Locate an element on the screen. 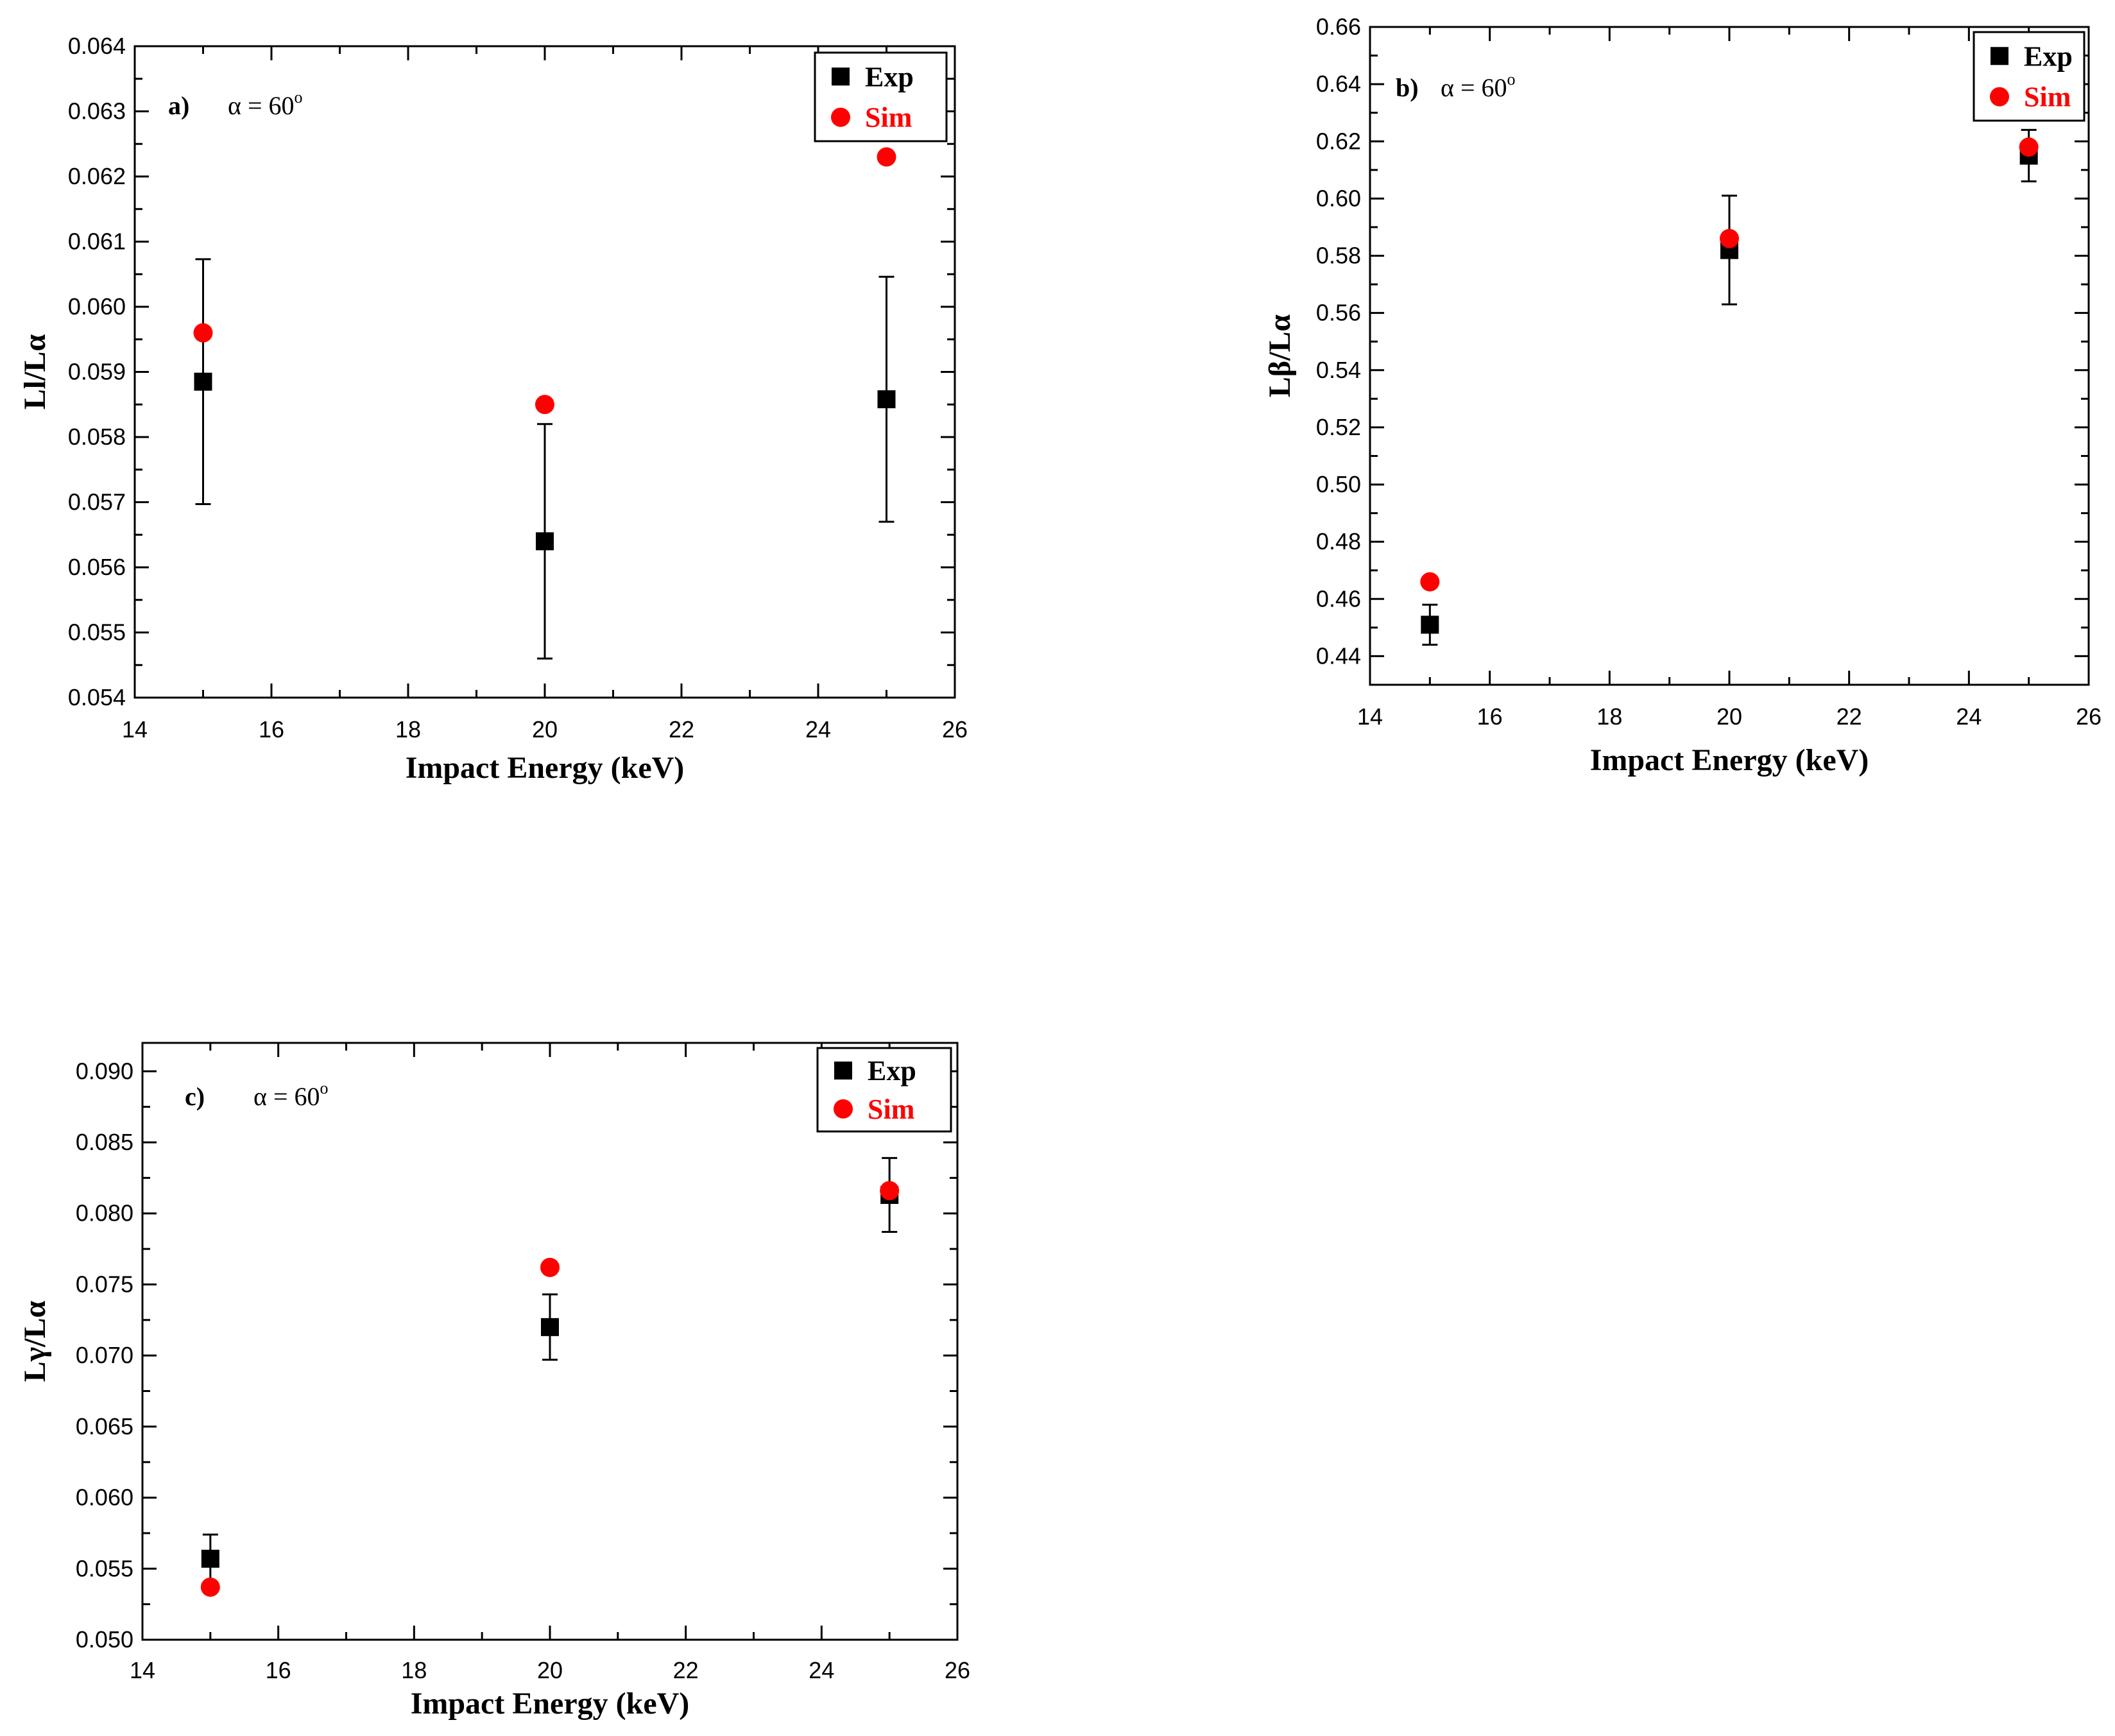 This screenshot has width=2115, height=1736. y-tick-label: 0.48 is located at coordinates (1339, 541).